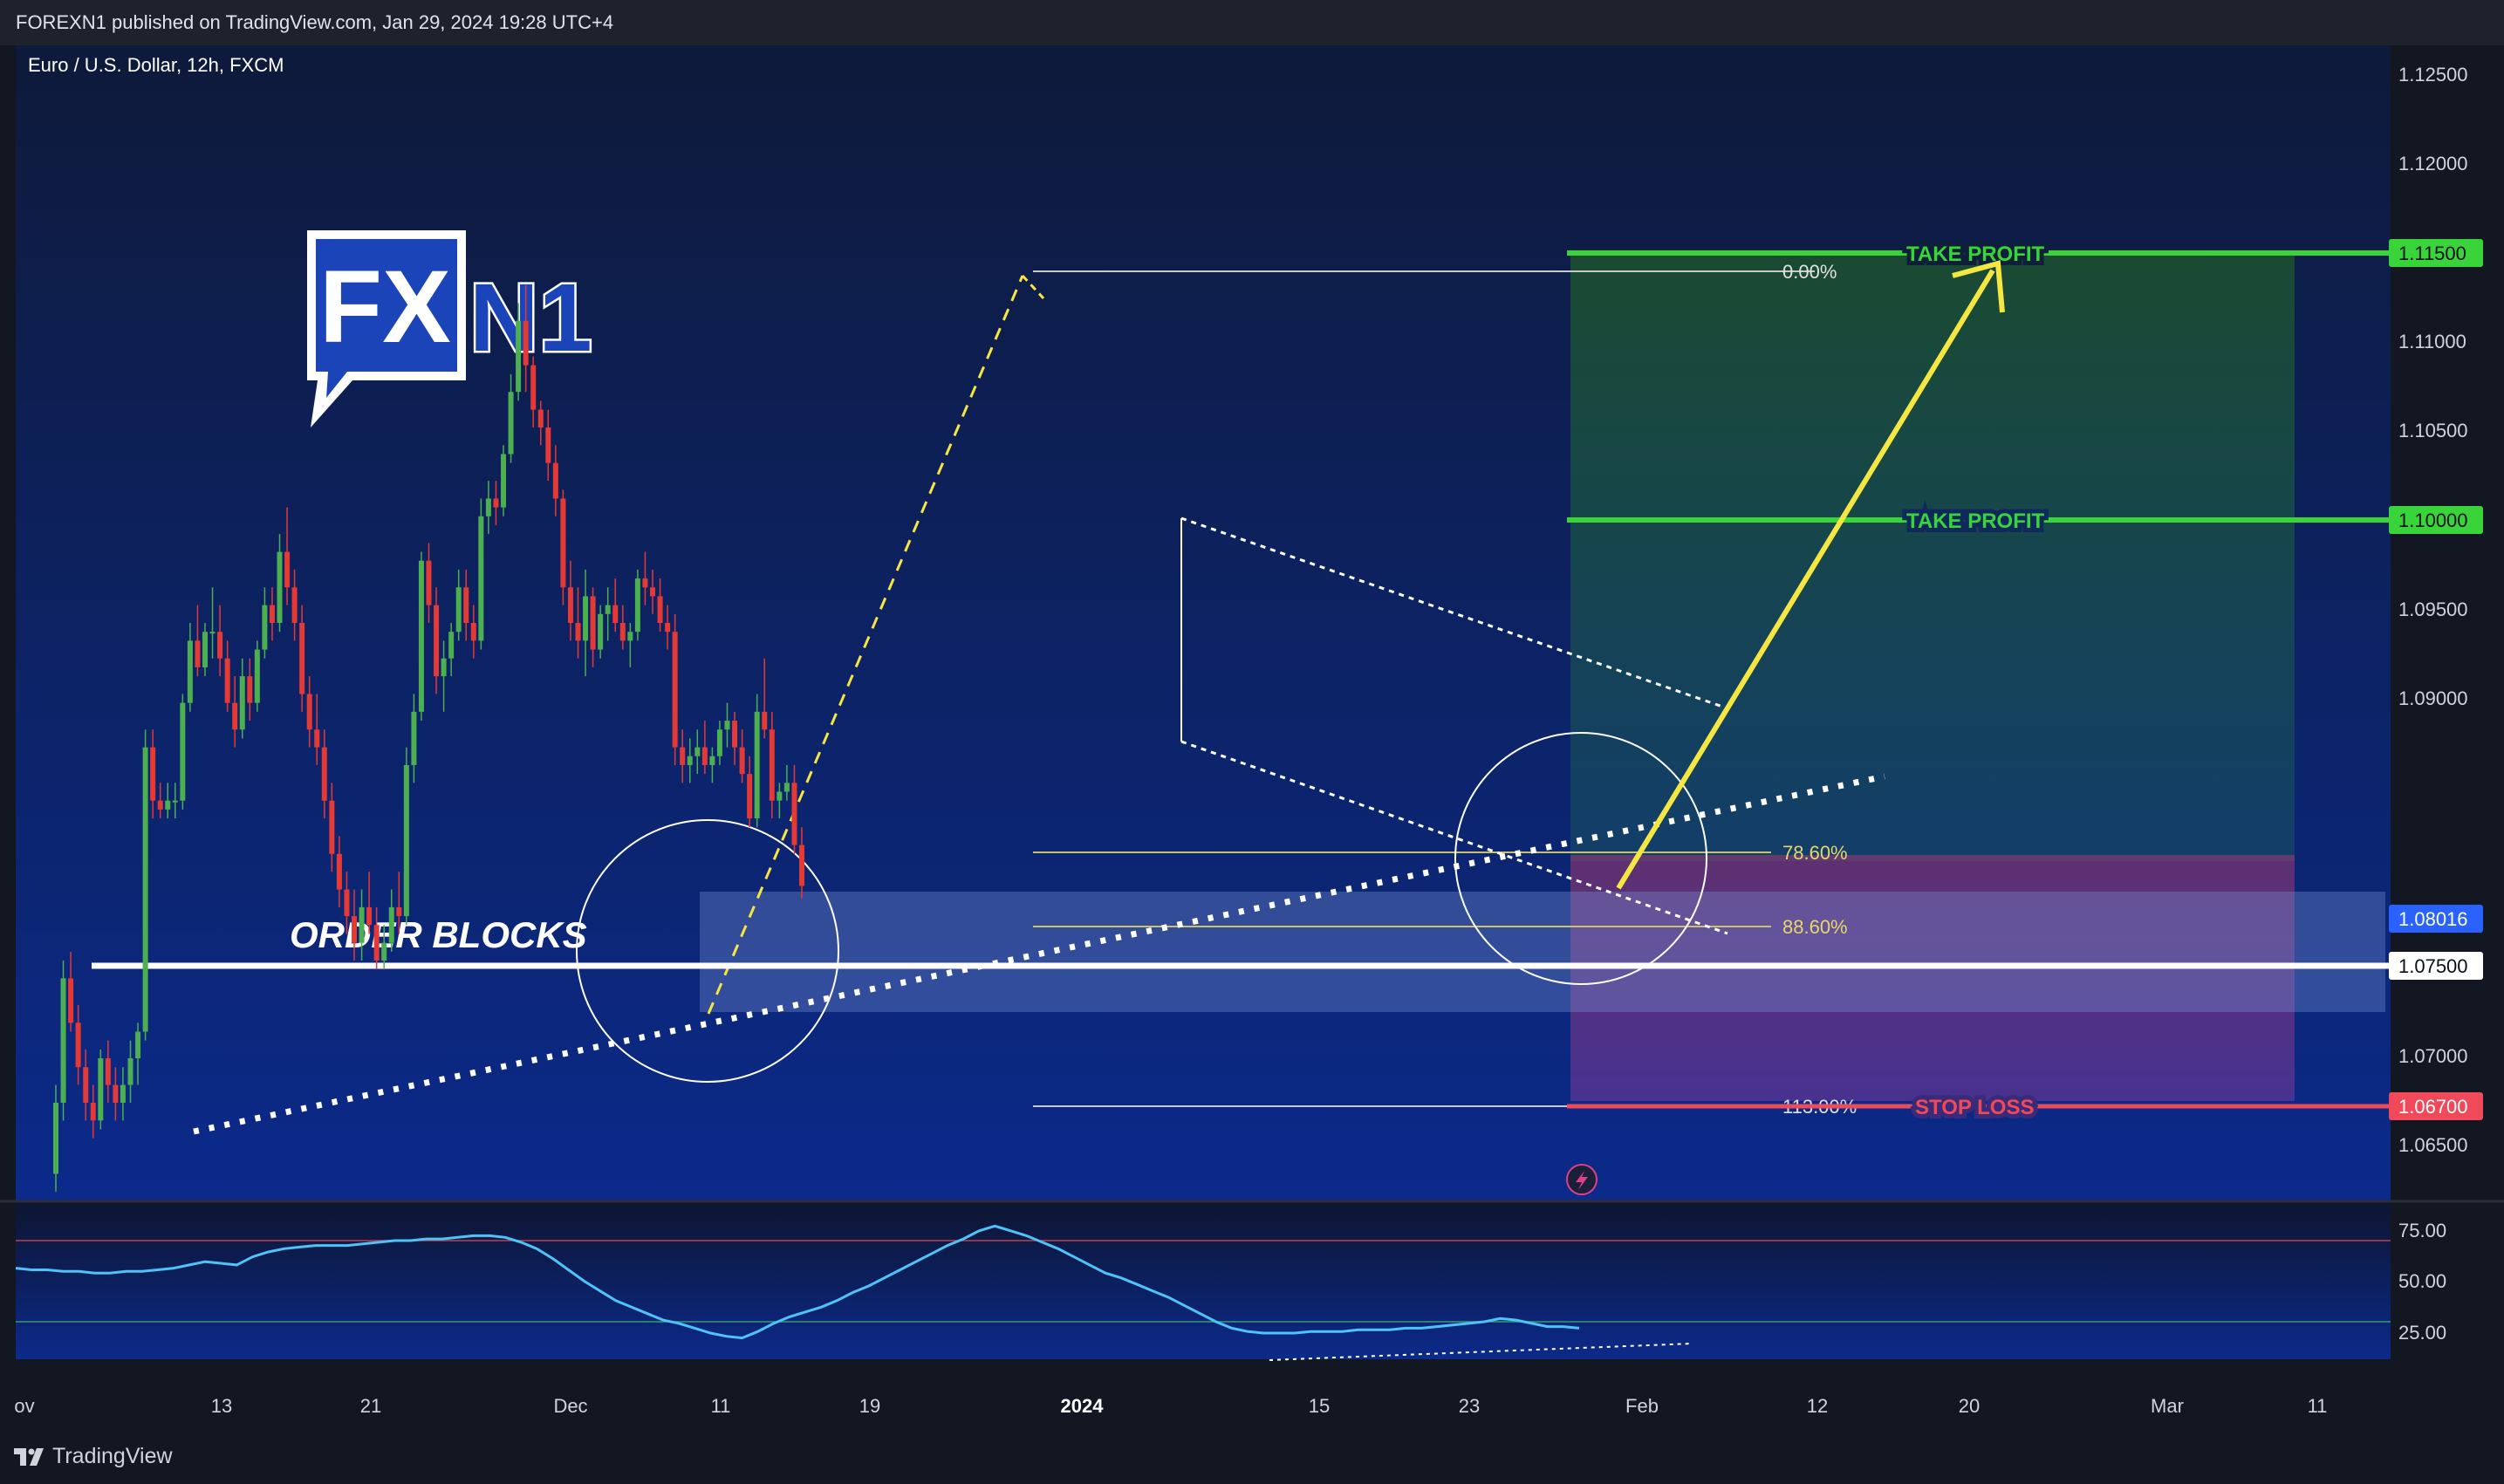 The image size is (2504, 1484). What do you see at coordinates (1642, 1406) in the screenshot?
I see `time-tick: Feb` at bounding box center [1642, 1406].